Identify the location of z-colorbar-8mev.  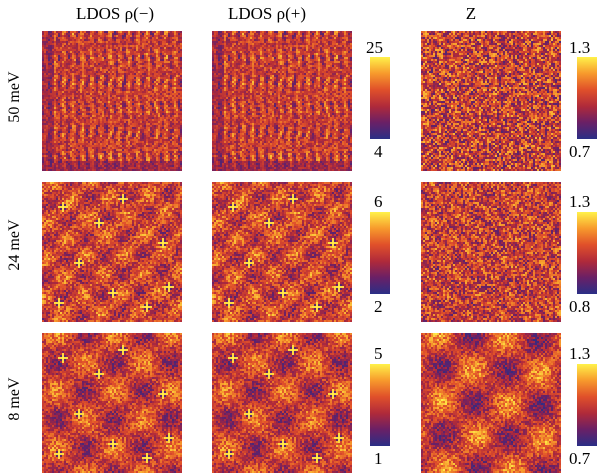
(587, 405).